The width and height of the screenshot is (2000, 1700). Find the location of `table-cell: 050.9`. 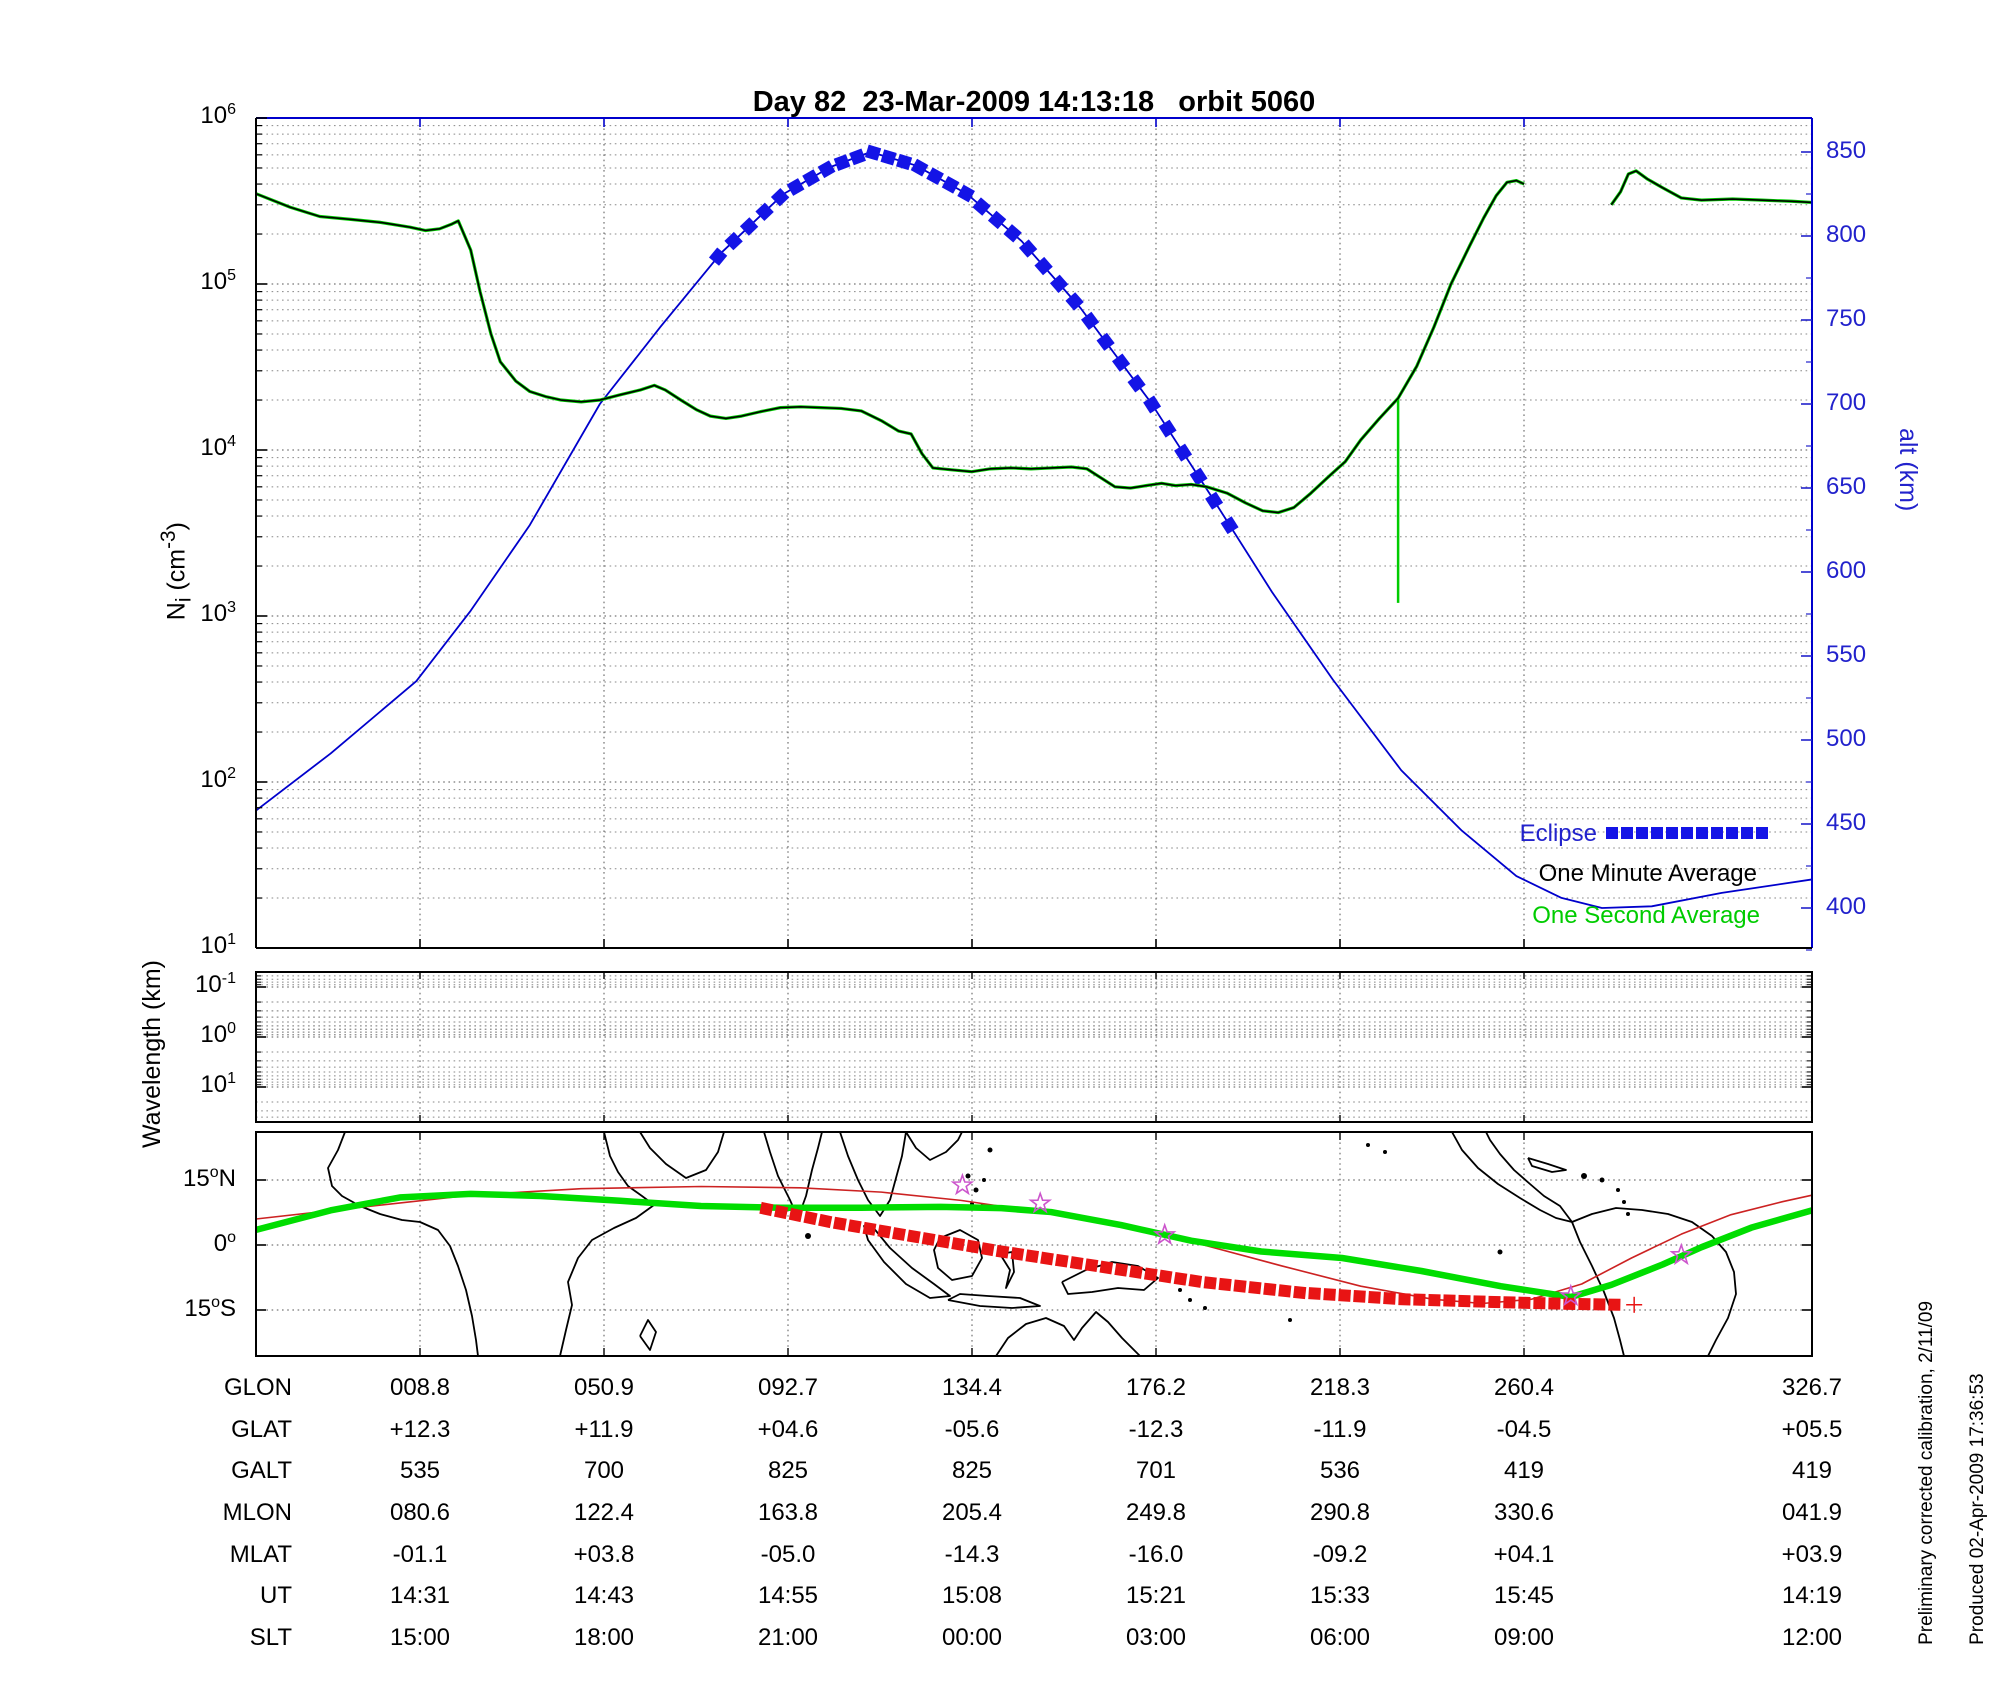

table-cell: 050.9 is located at coordinates (604, 1387).